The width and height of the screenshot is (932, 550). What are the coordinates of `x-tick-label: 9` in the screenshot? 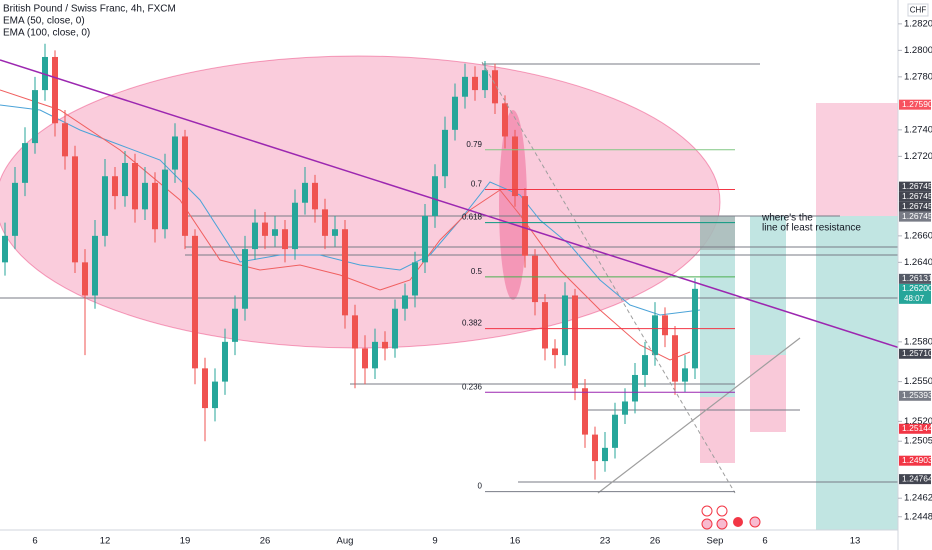 It's located at (434, 541).